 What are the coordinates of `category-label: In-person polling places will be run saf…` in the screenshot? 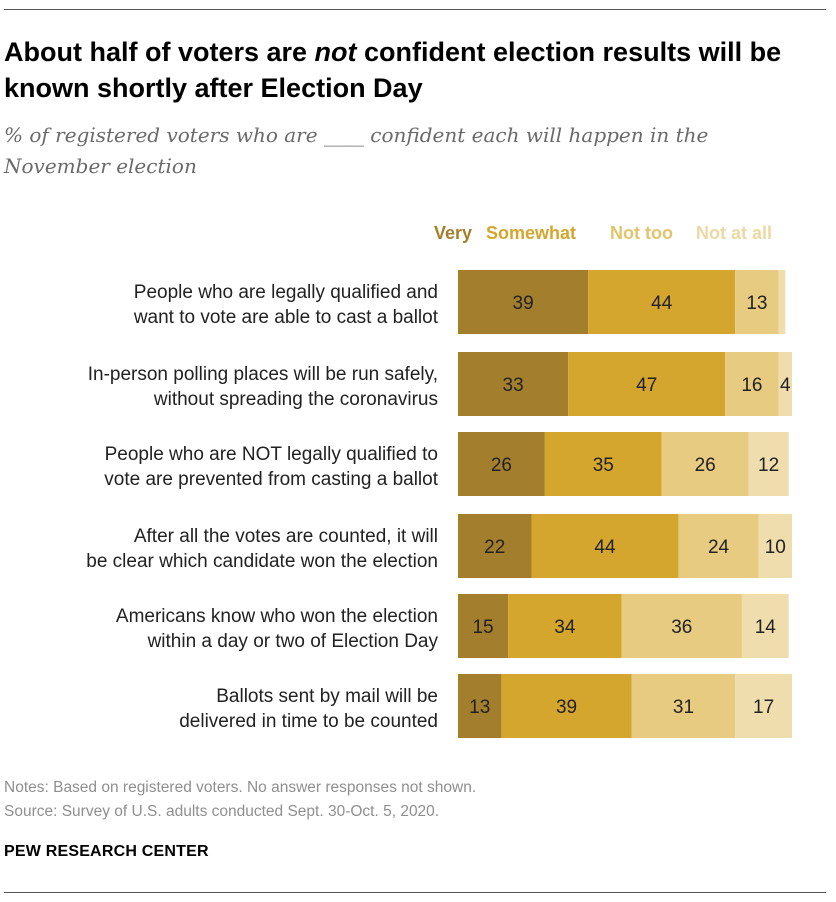 It's located at (263, 374).